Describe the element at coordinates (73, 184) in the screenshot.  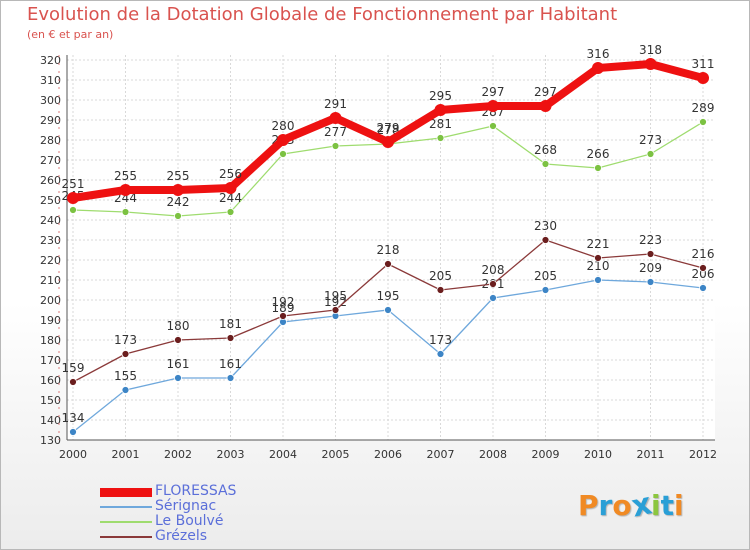
I see `data-label-floressas: 251` at that location.